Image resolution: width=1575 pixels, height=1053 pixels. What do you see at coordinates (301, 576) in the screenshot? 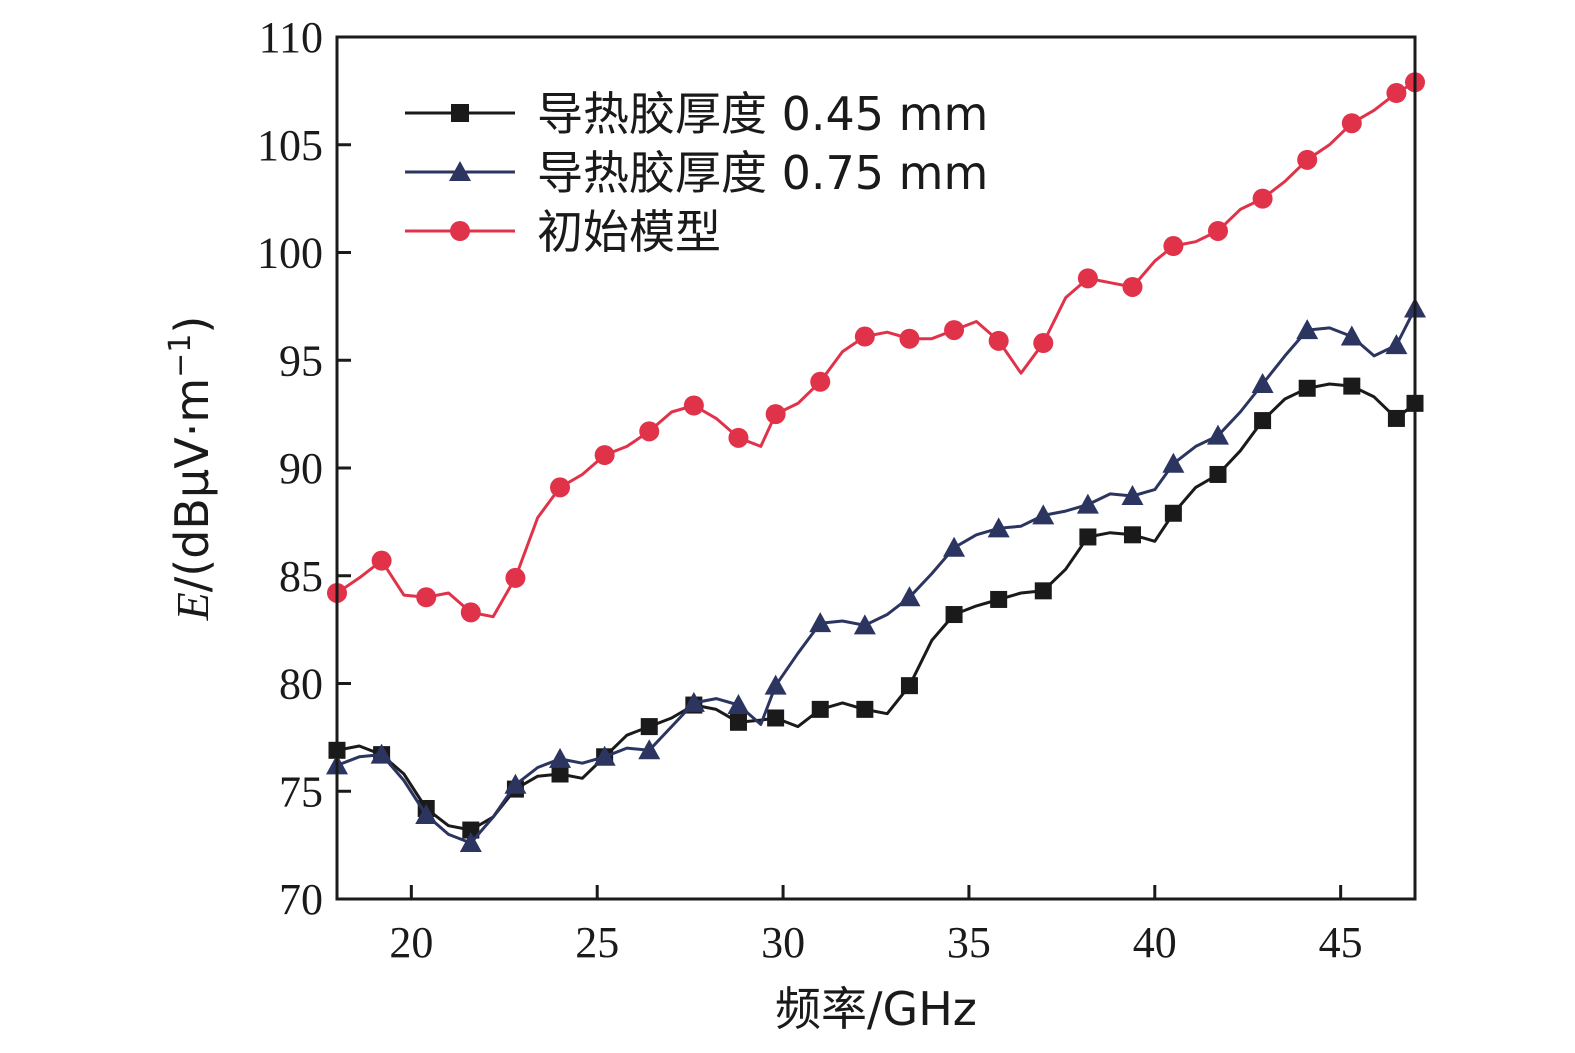
I see `y-tick-label: 85` at bounding box center [301, 576].